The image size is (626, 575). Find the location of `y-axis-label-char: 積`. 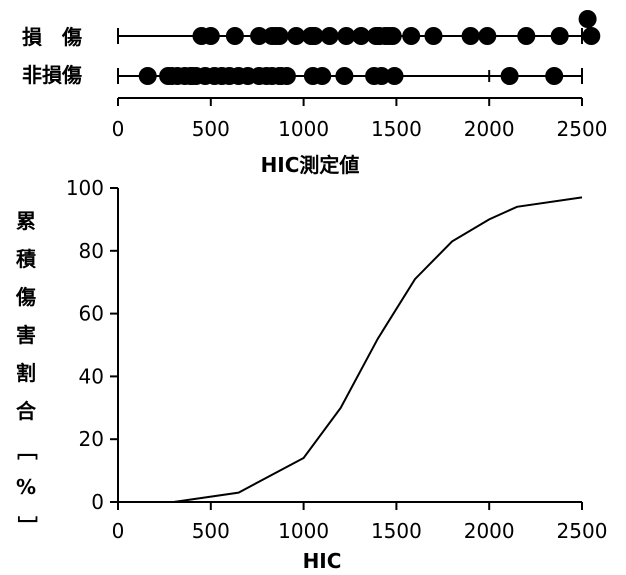

y-axis-label-char: 積 is located at coordinates (26, 259).